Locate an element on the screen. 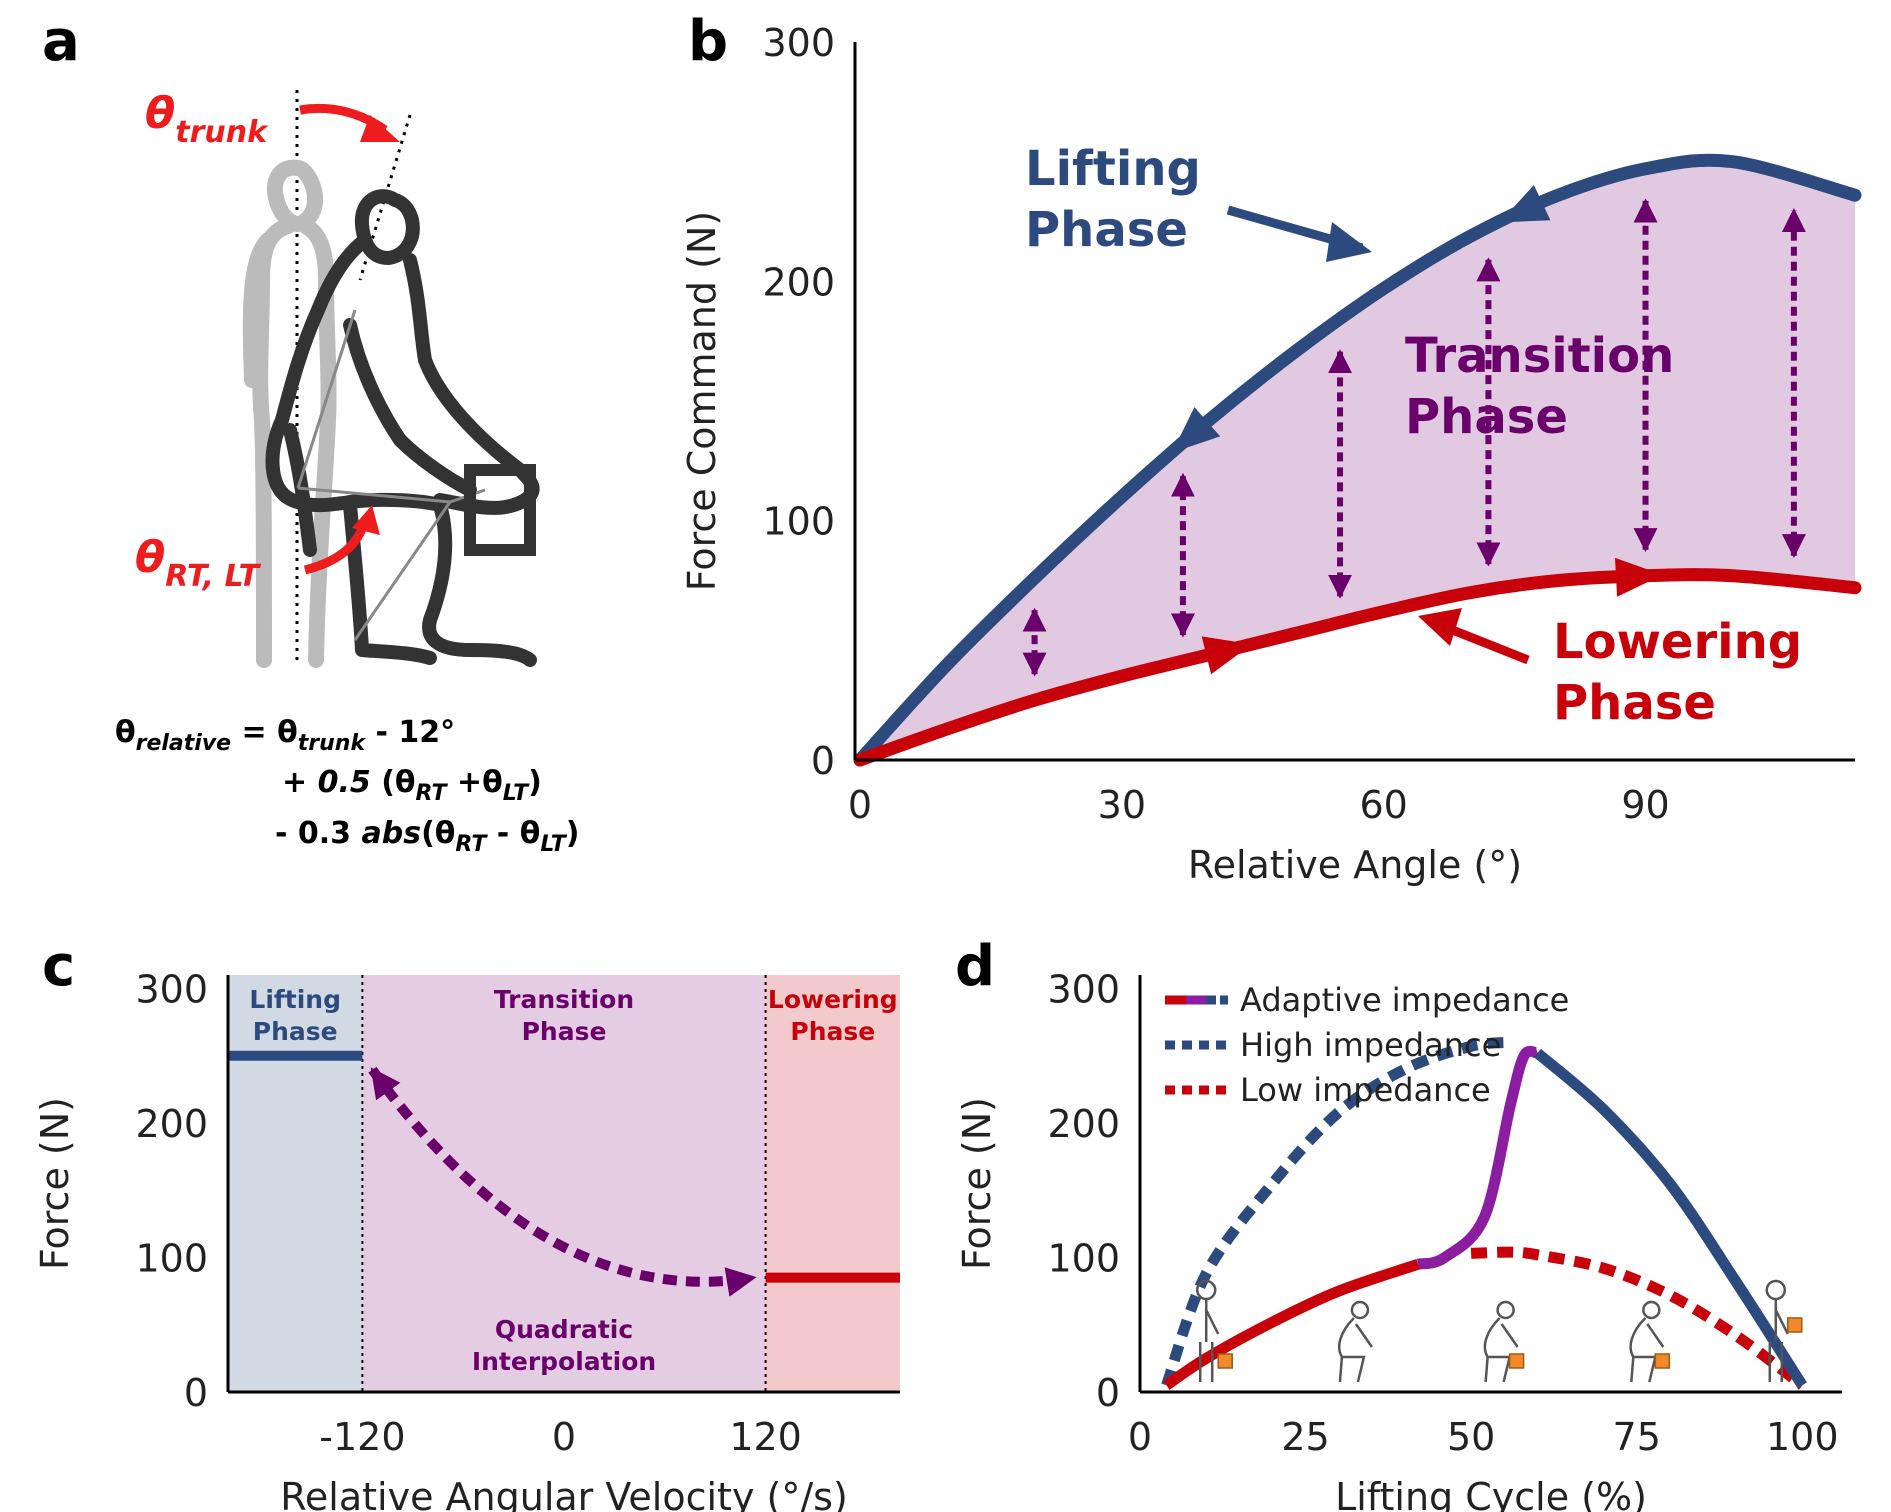  panel-b-y-tick-label: 0 is located at coordinates (823, 761).